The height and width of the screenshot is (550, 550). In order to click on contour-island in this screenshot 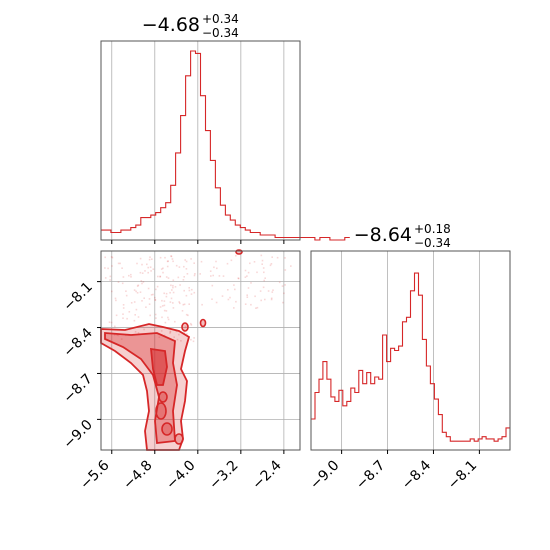, I will do `click(163, 397)`.